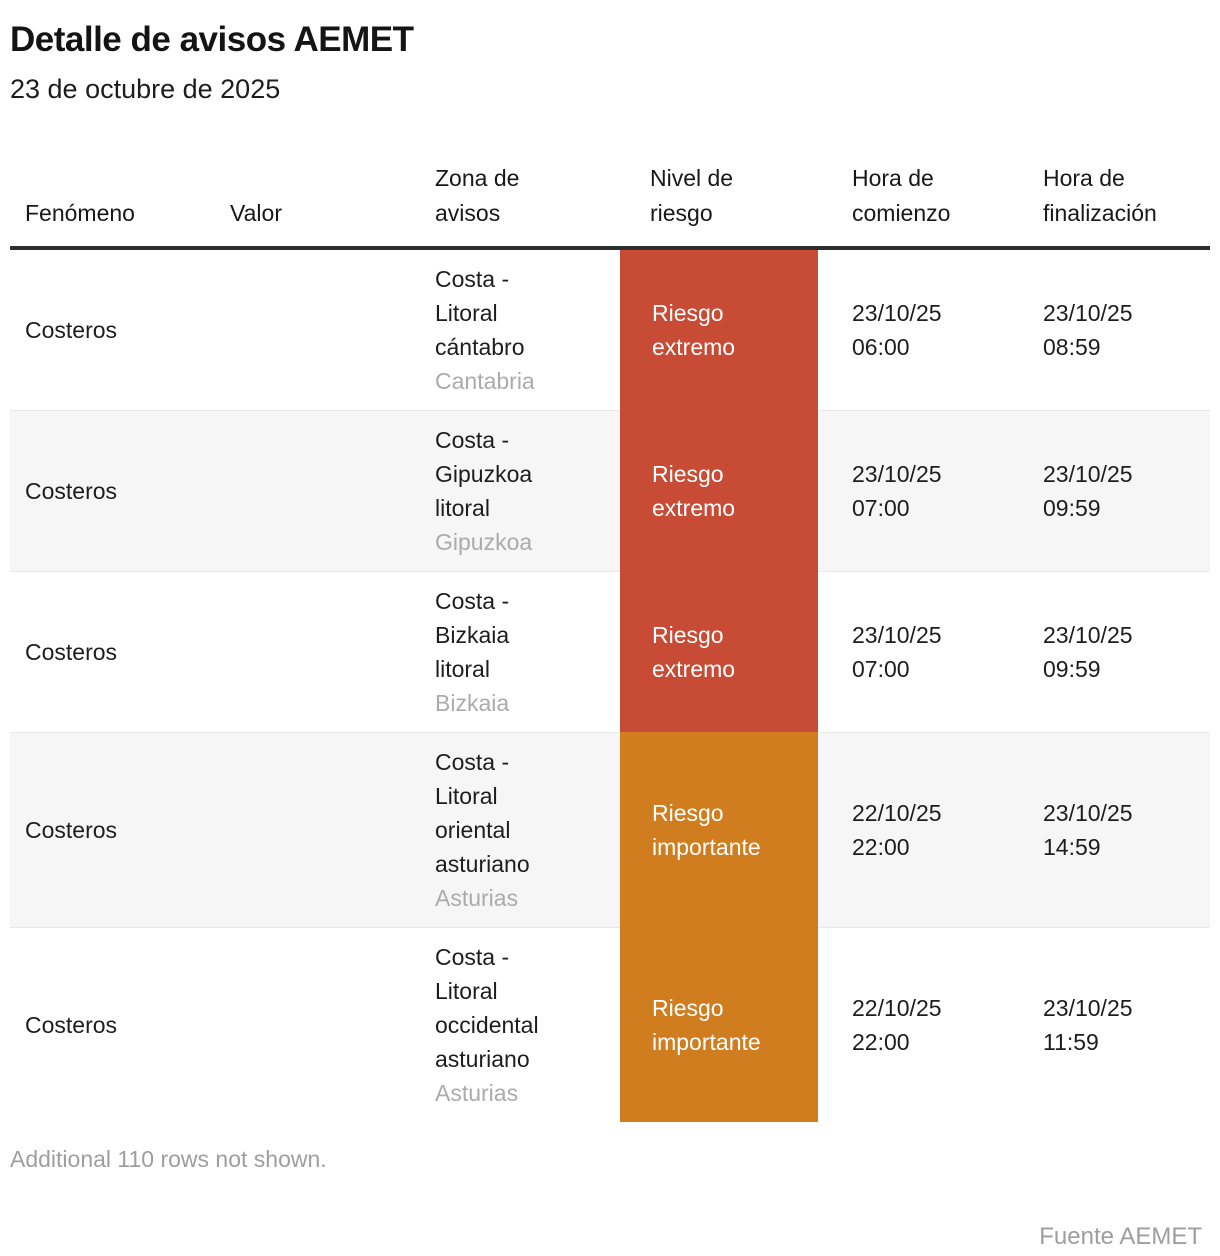 Image resolution: width=1220 pixels, height=1256 pixels. Describe the element at coordinates (472, 635) in the screenshot. I see `zona-label: Costa - Bizkaia litoral` at that location.